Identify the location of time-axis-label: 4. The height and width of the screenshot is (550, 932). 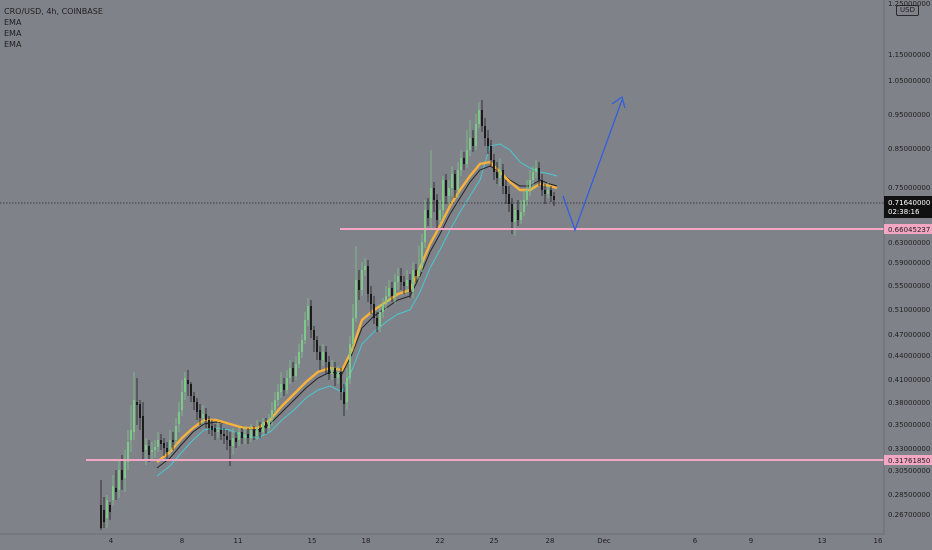
(111, 541).